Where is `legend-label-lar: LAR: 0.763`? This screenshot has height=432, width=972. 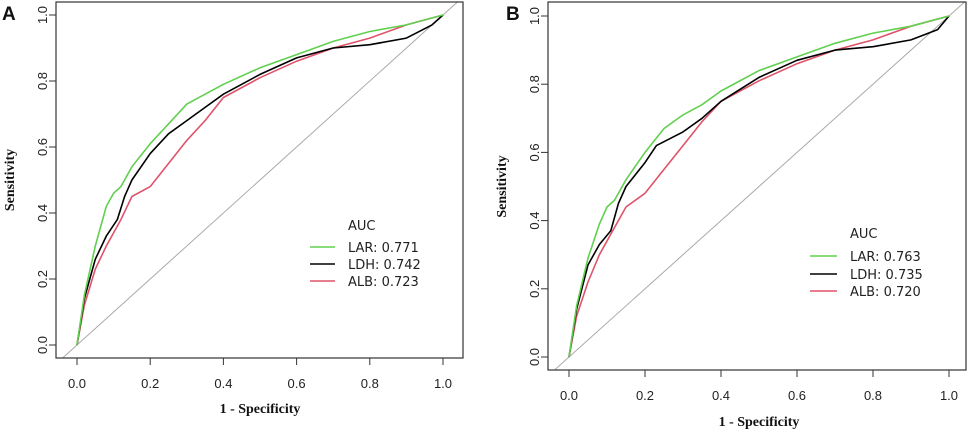 legend-label-lar: LAR: 0.763 is located at coordinates (885, 257).